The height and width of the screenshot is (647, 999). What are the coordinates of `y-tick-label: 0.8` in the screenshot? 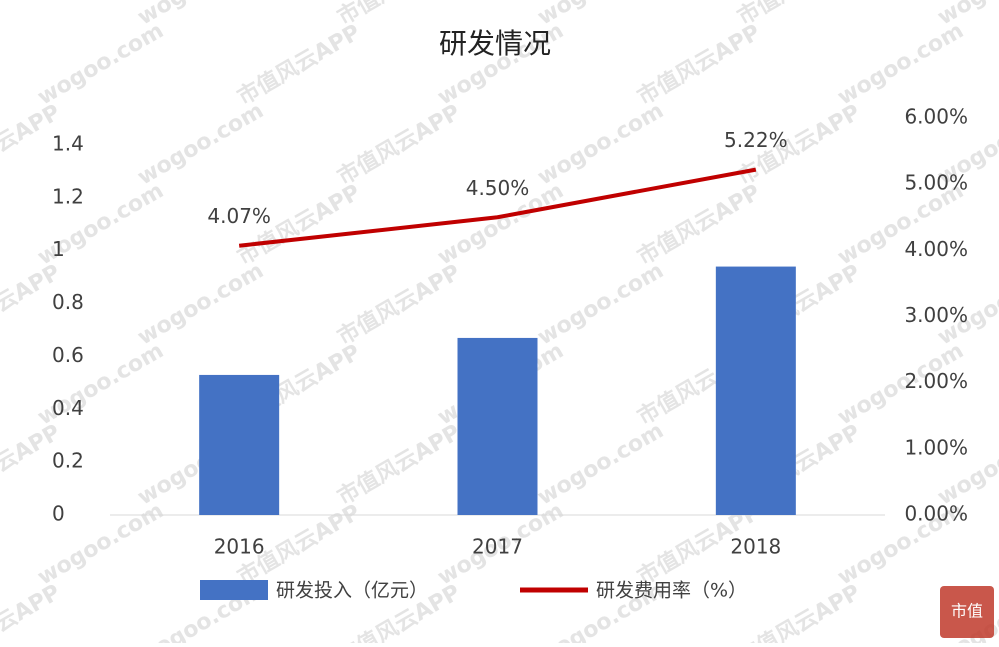 It's located at (68, 302).